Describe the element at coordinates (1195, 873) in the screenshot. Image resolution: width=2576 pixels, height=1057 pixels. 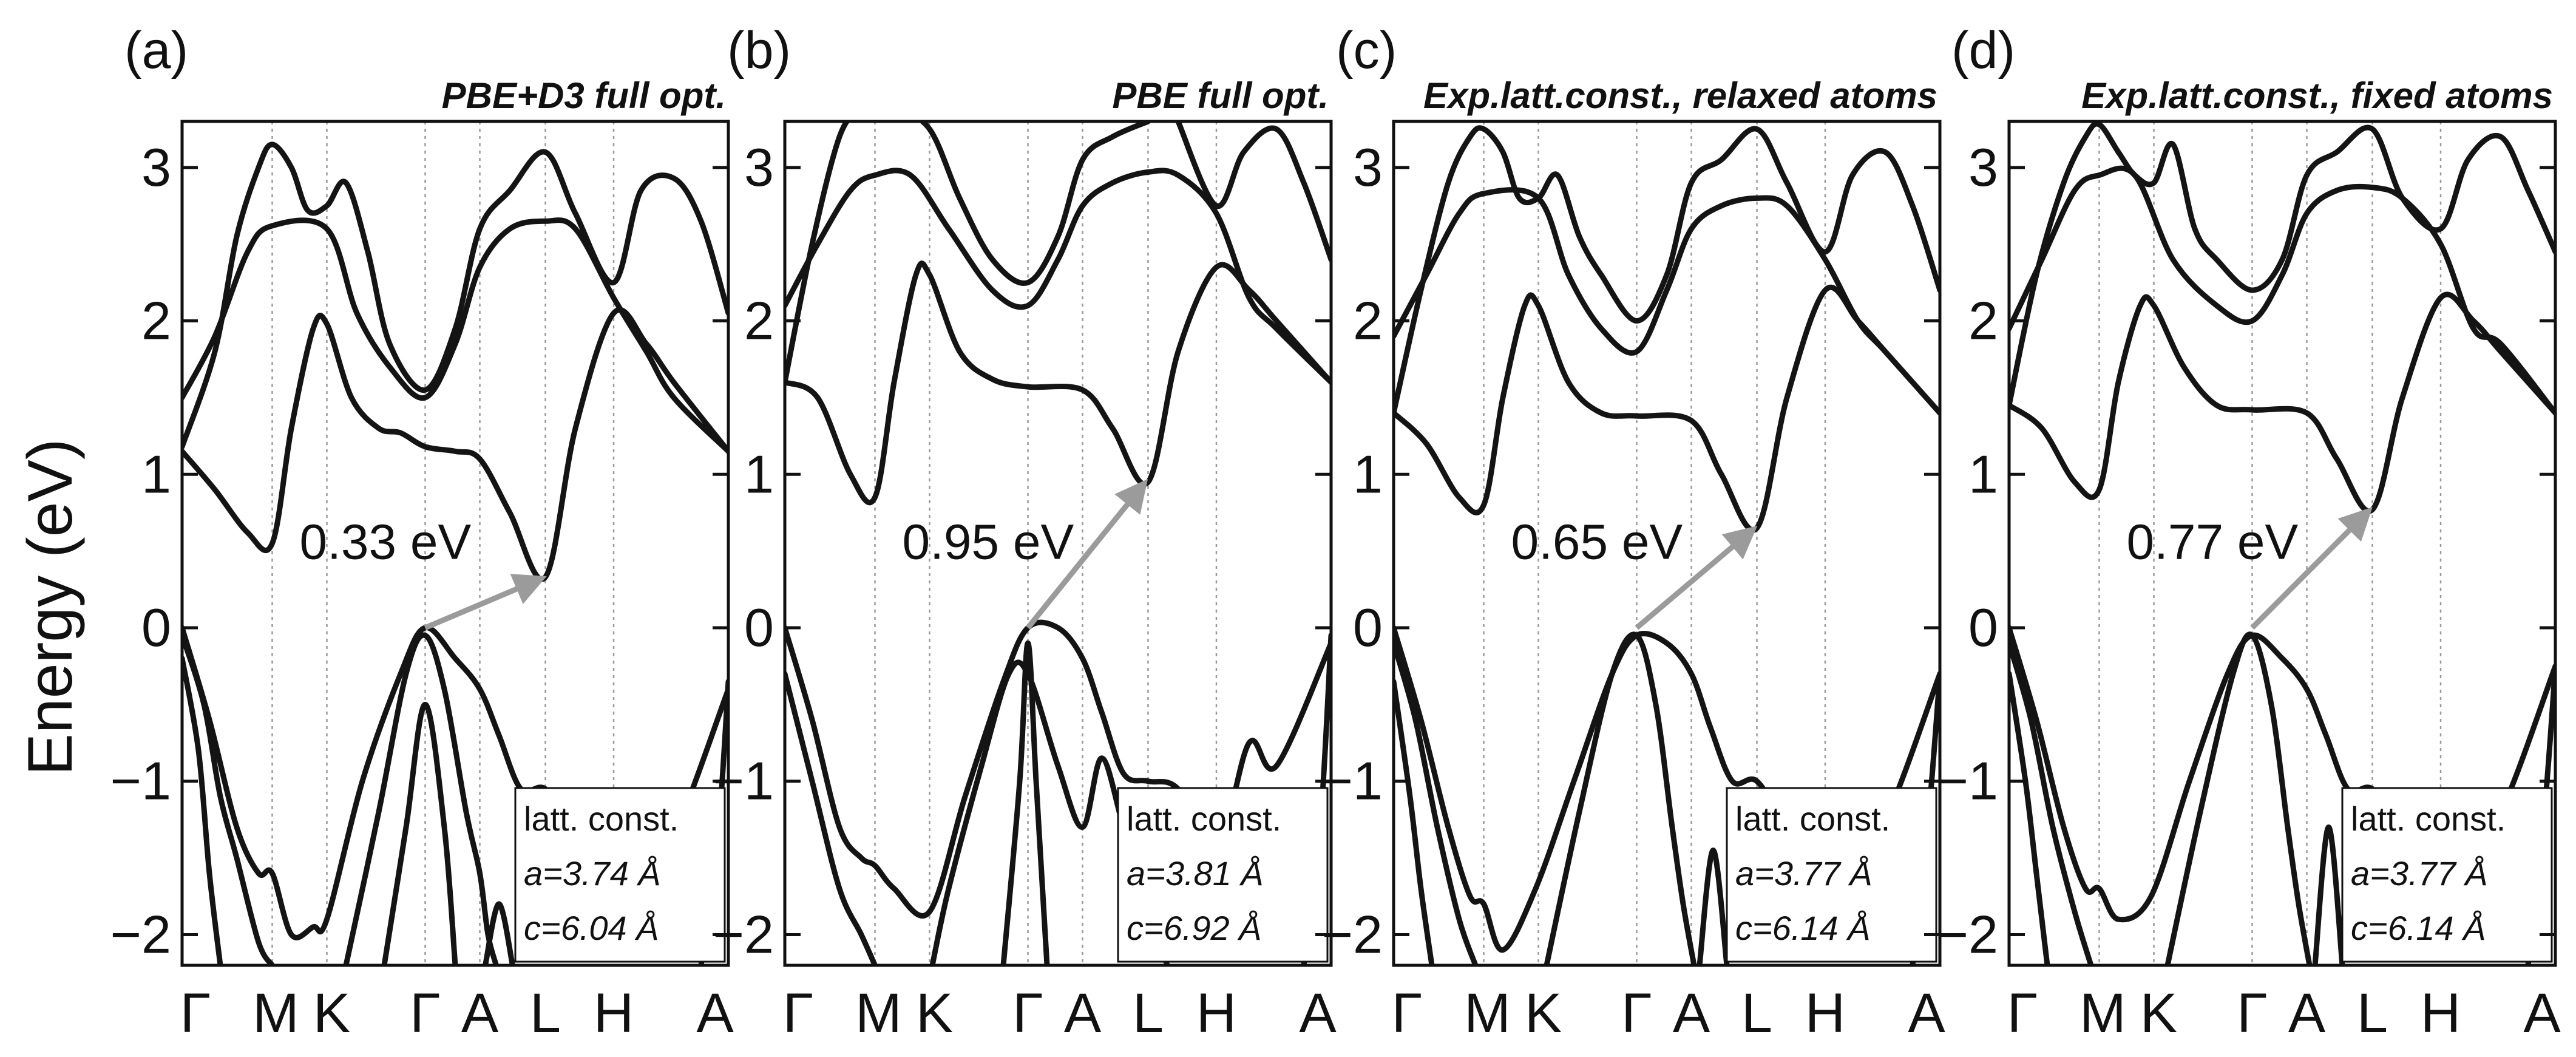
I see `lattice-constant-a: a=3.81 Å` at that location.